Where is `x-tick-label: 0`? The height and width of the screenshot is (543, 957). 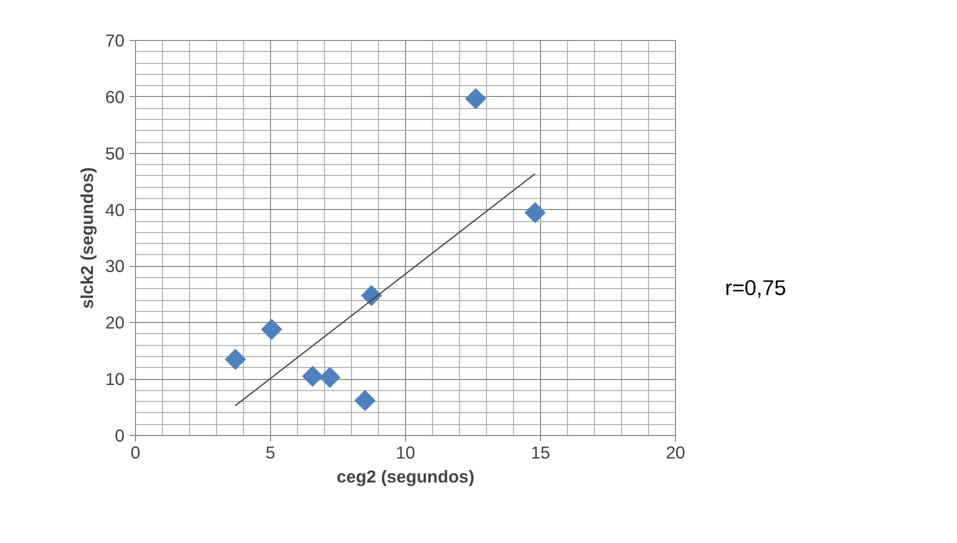
x-tick-label: 0 is located at coordinates (135, 452).